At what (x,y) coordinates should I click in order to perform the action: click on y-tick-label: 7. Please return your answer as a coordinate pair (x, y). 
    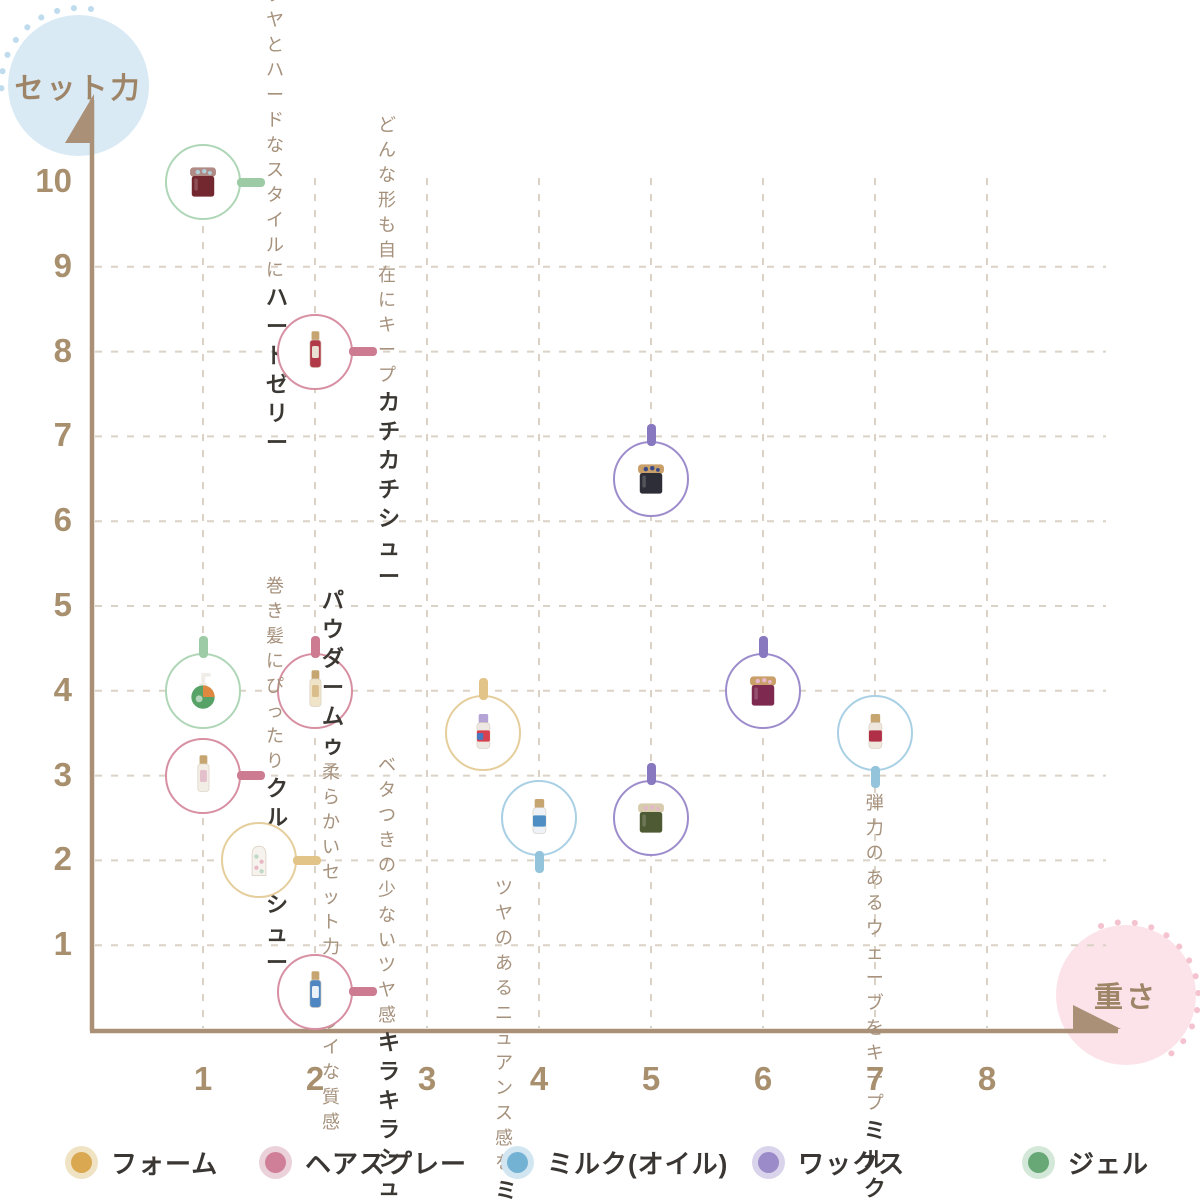
    Looking at the image, I should click on (62, 435).